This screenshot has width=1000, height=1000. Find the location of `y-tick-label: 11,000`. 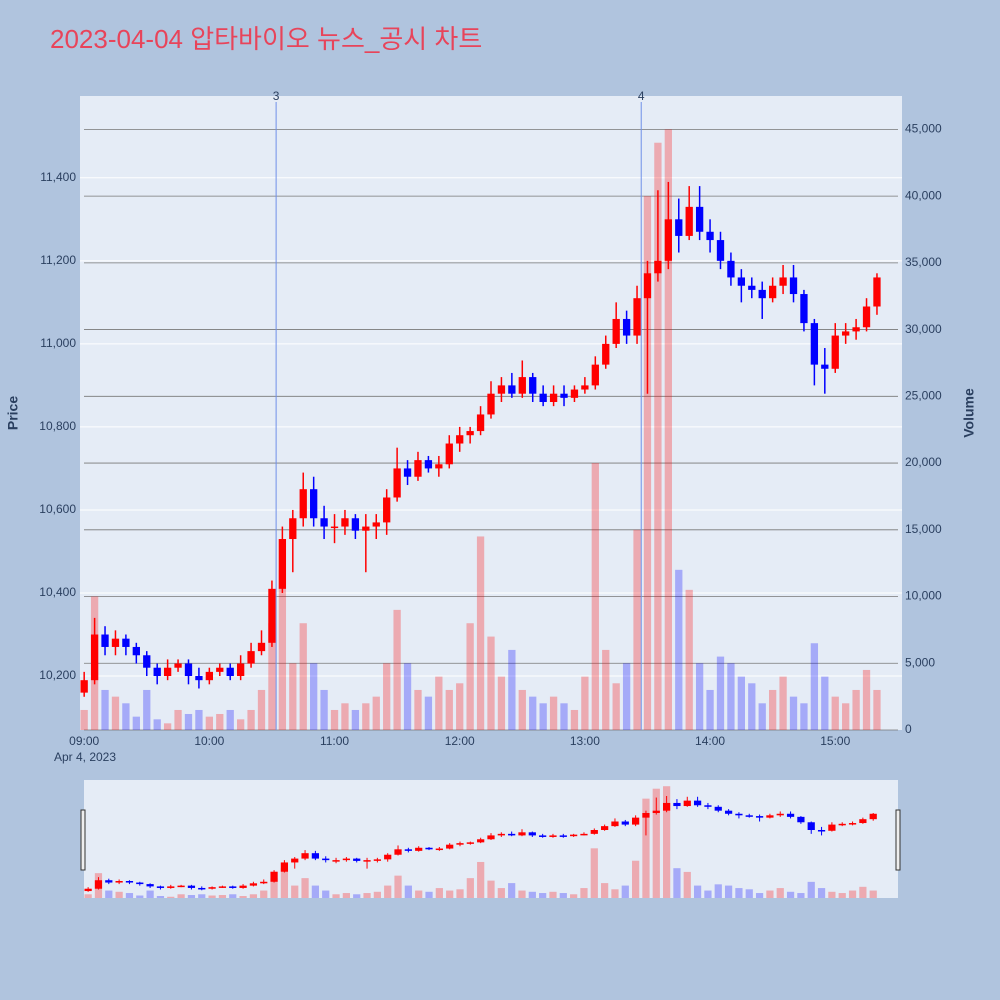

y-tick-label: 11,000 is located at coordinates (58, 343).